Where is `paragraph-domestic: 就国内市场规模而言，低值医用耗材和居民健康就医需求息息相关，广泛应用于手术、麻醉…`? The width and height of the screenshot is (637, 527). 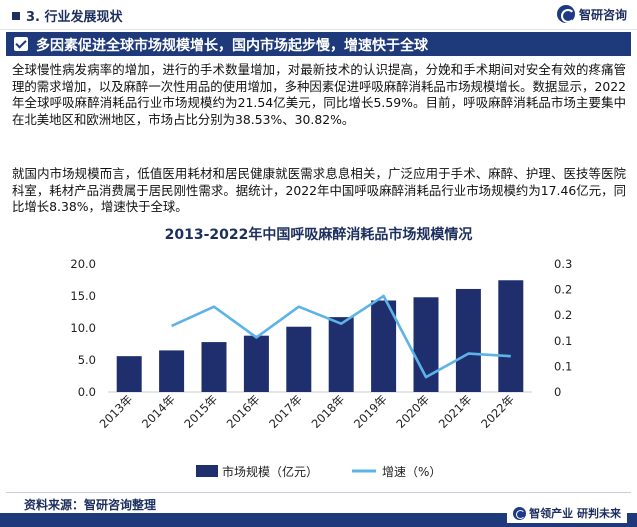 paragraph-domestic: 就国内市场规模而言，低值医用耗材和居民健康就医需求息息相关，广泛应用于手术、麻醉… is located at coordinates (319, 190).